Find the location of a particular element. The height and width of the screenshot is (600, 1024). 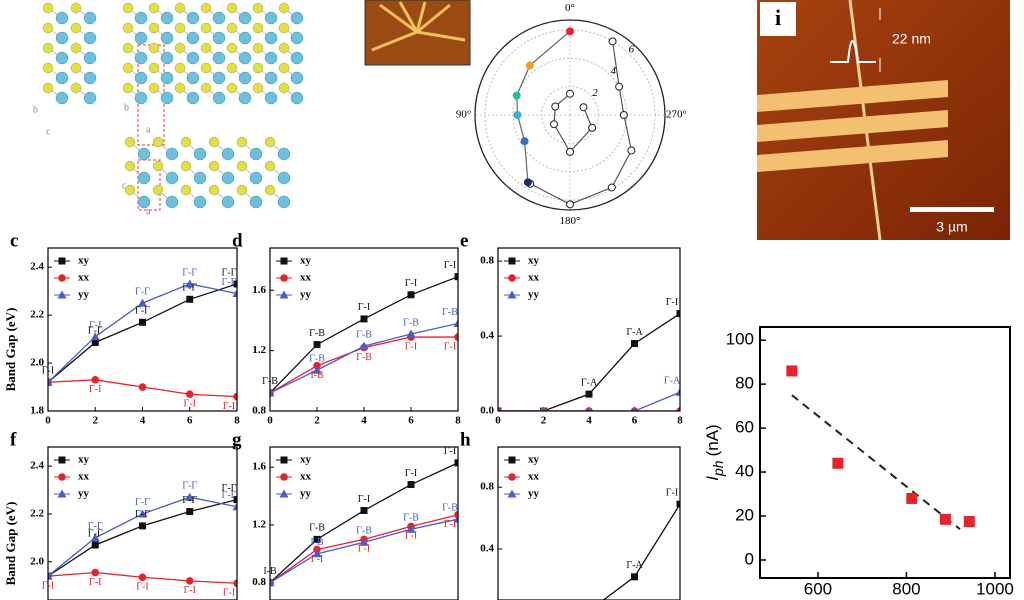

y-tick-label: 40 is located at coordinates (744, 471).